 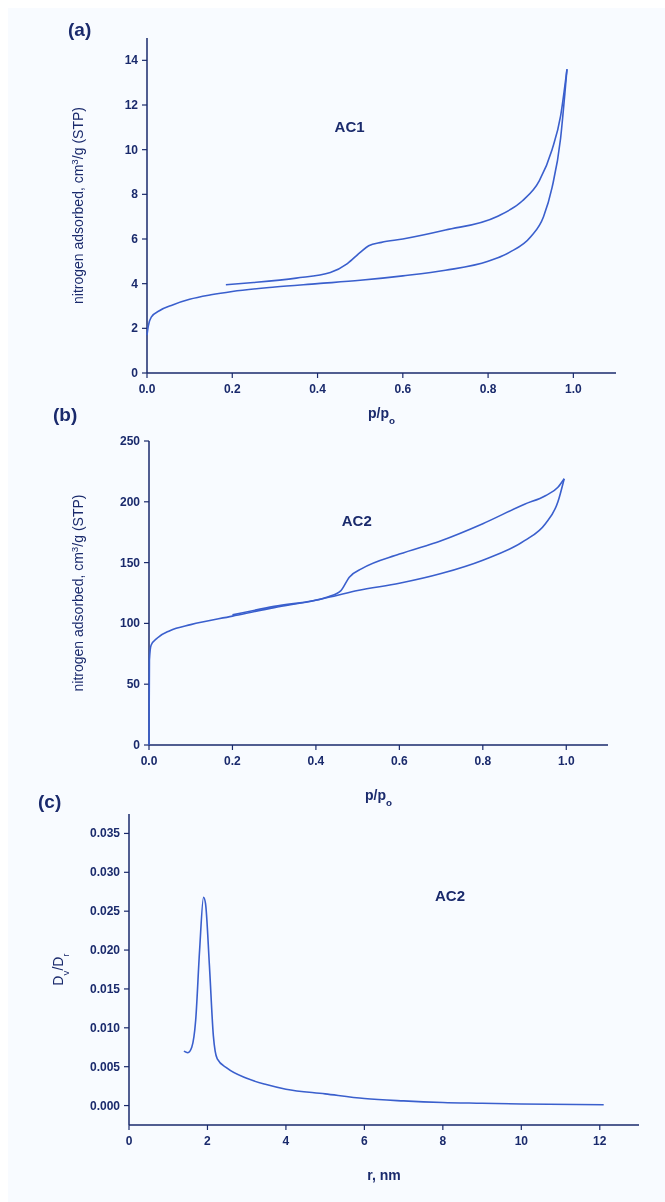 I want to click on y-tick-label: 50, so click(x=133, y=684).